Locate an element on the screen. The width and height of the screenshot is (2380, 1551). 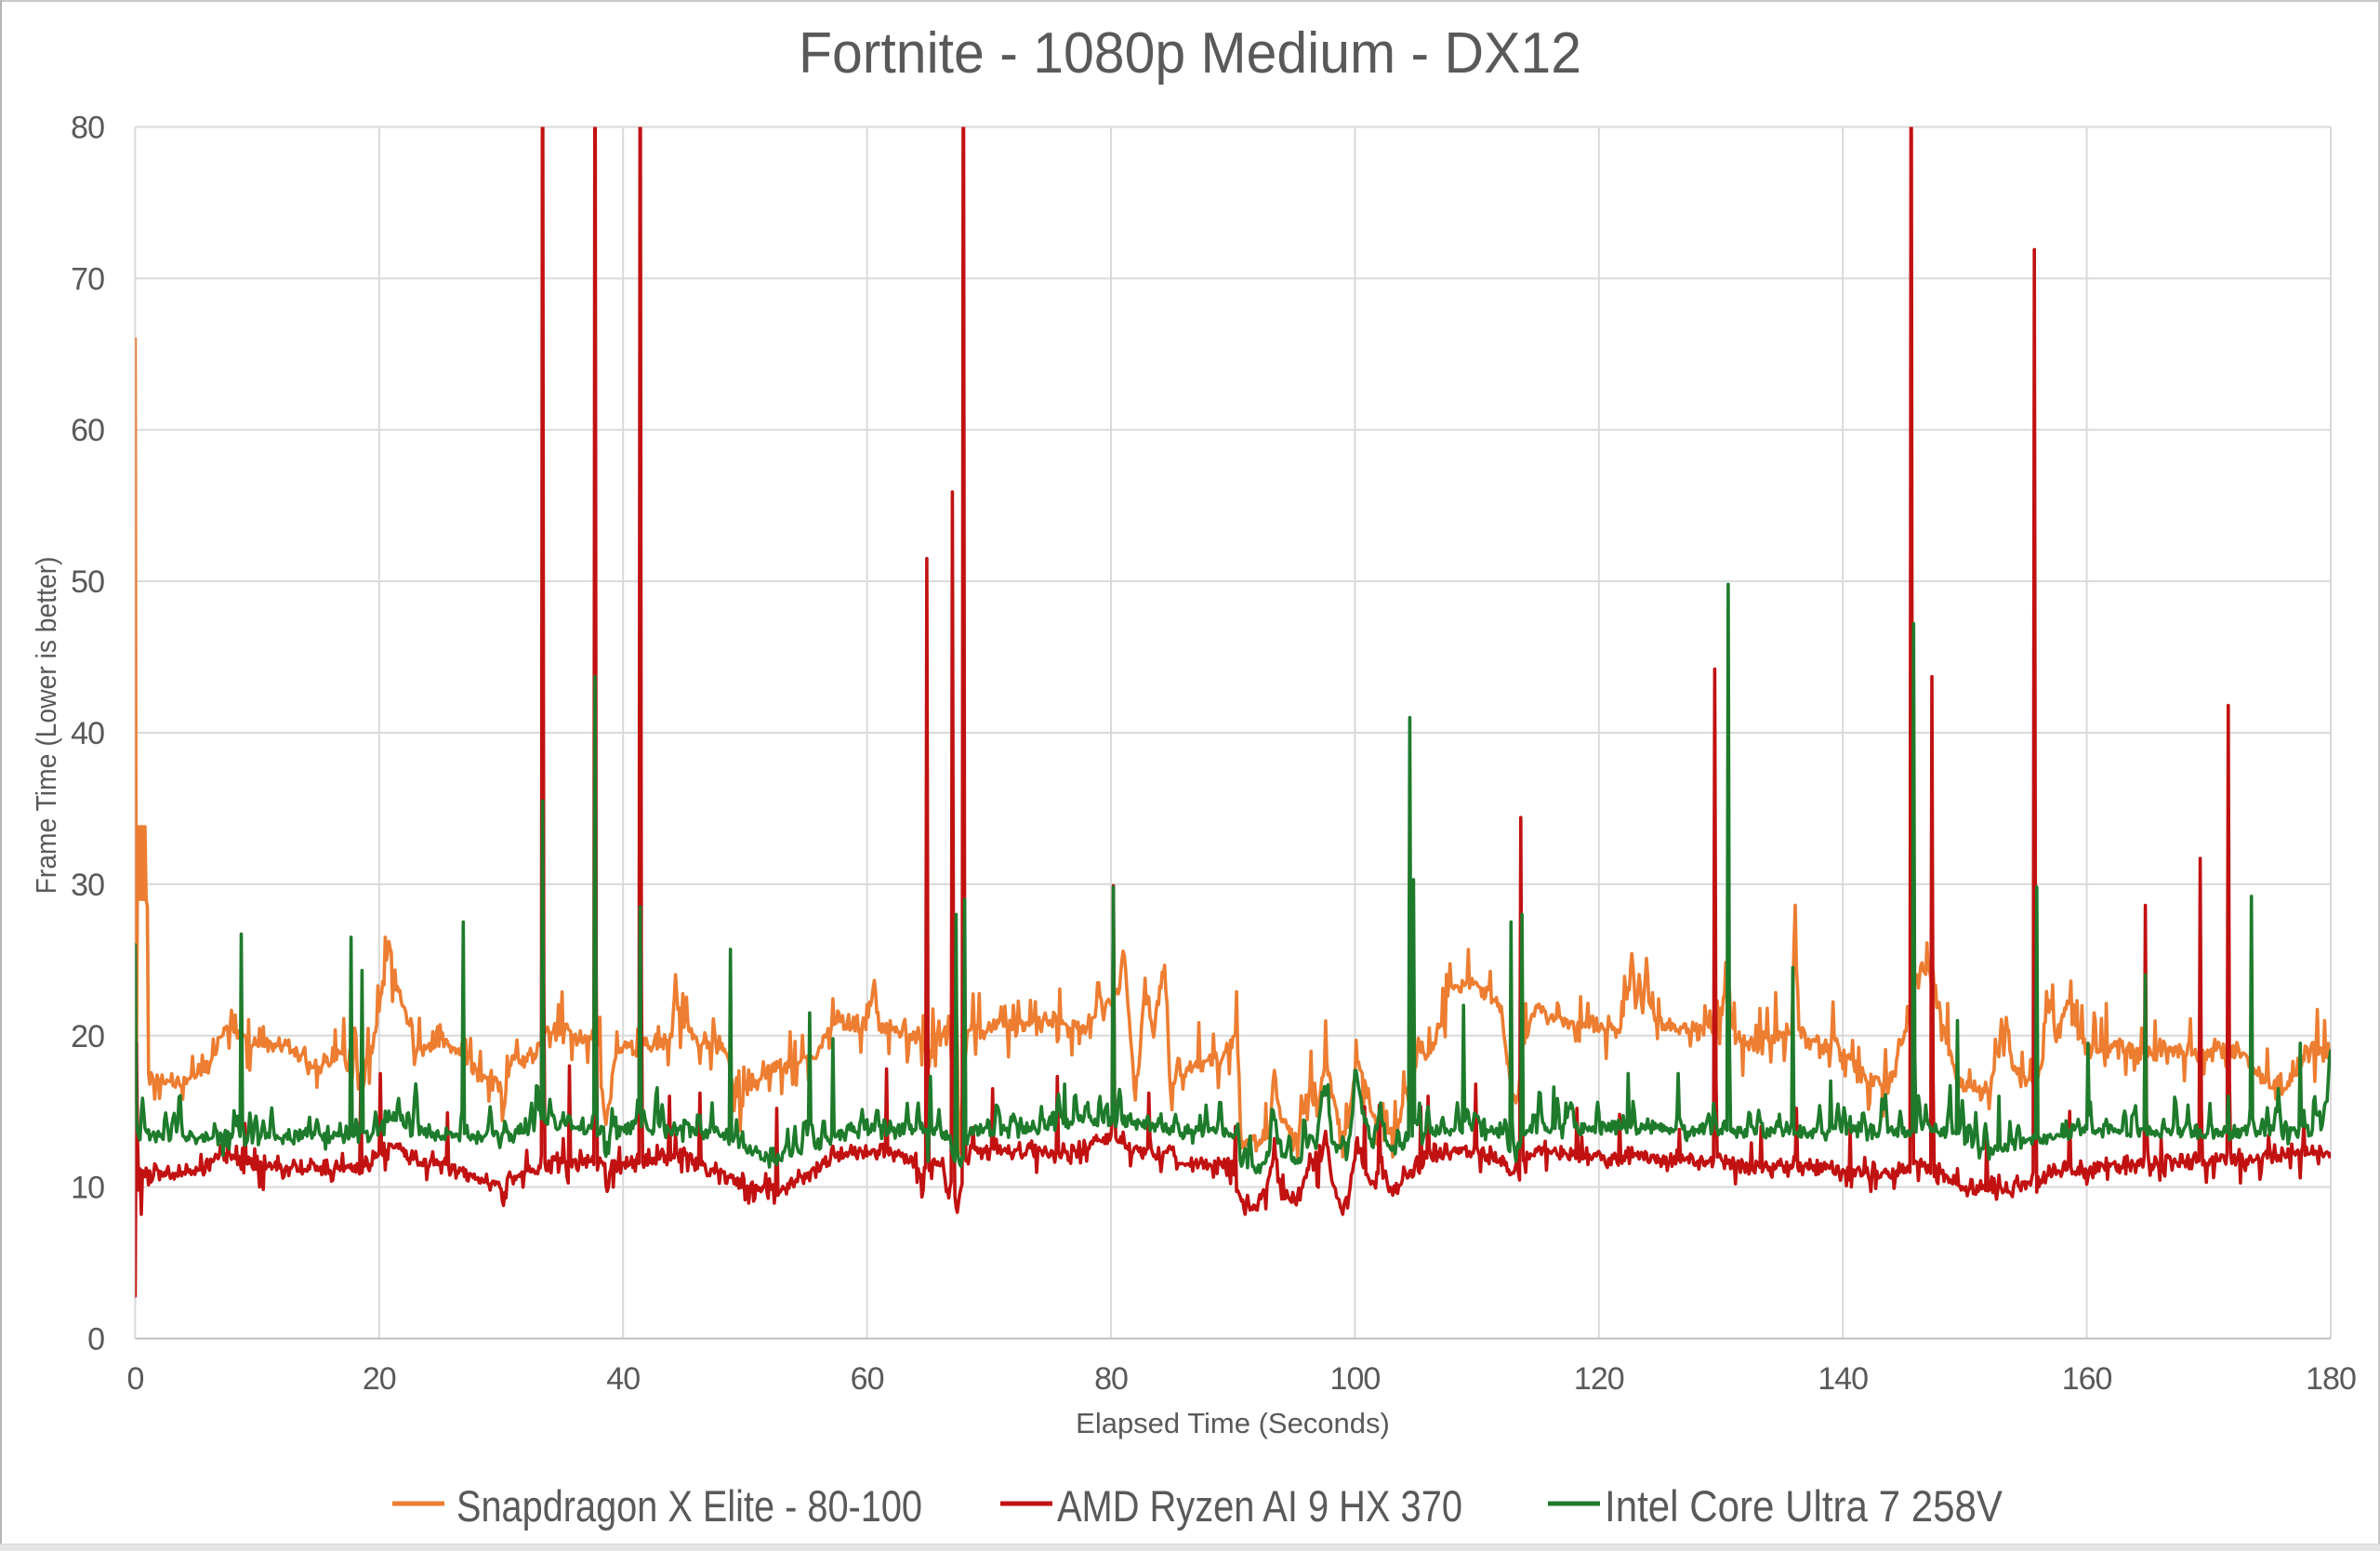
svg-text: Frame Time (Lower is better) is located at coordinates (46, 726).